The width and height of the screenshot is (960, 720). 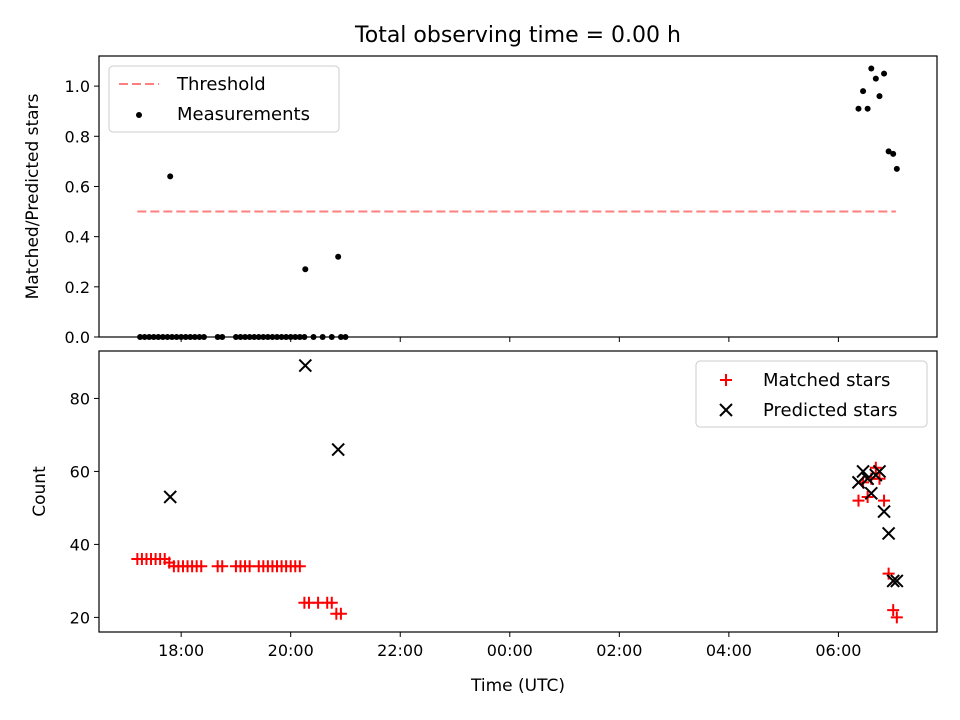 What do you see at coordinates (619, 650) in the screenshot?
I see `bottom-xtick-label: 02:00` at bounding box center [619, 650].